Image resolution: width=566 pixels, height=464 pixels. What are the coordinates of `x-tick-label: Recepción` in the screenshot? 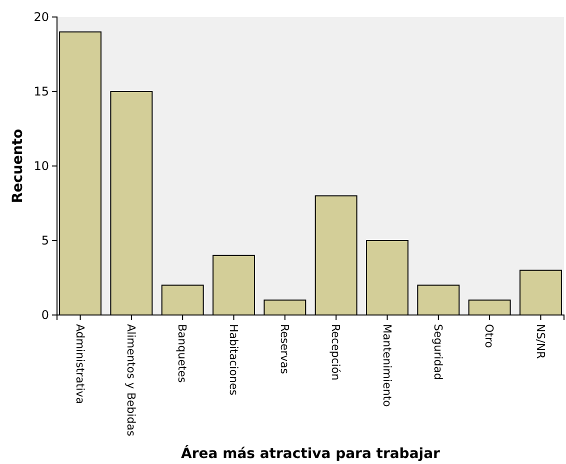 It's located at (335, 352).